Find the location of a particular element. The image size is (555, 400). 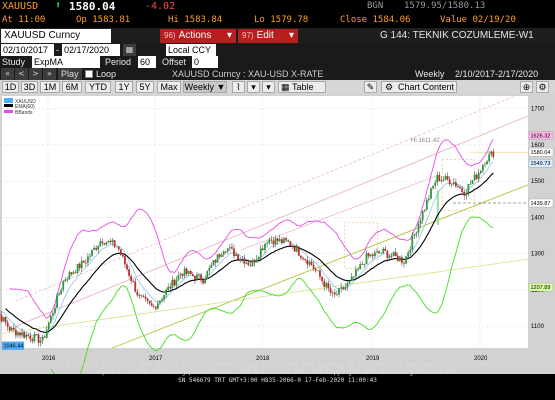

tab-1d: 1D is located at coordinates (10, 87).